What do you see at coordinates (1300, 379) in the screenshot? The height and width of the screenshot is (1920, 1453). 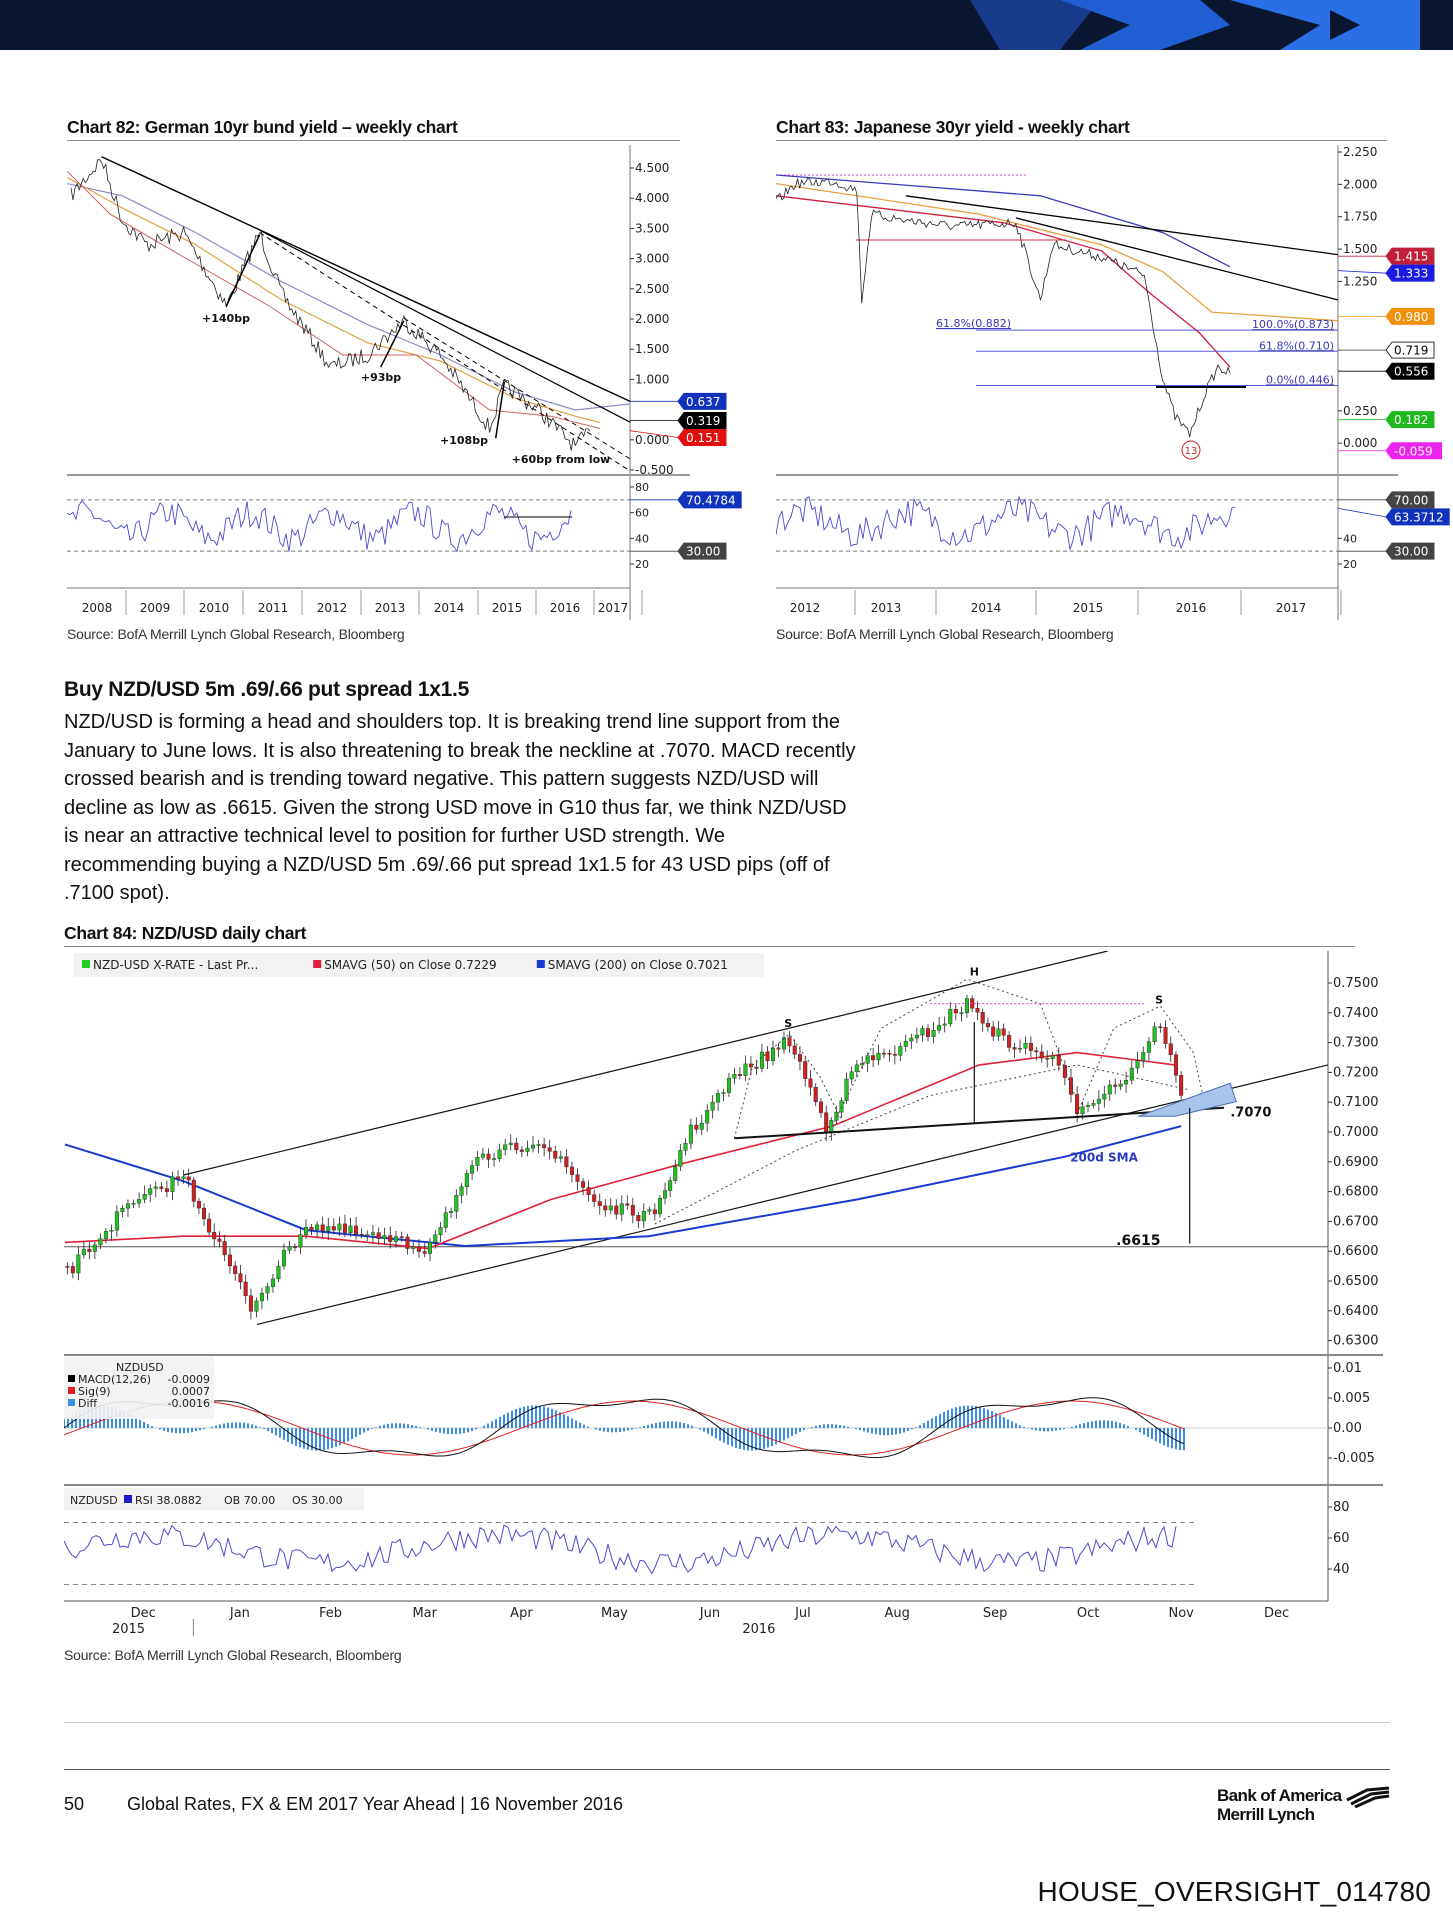 I see `fib-label: 0.0%(0.446)` at bounding box center [1300, 379].